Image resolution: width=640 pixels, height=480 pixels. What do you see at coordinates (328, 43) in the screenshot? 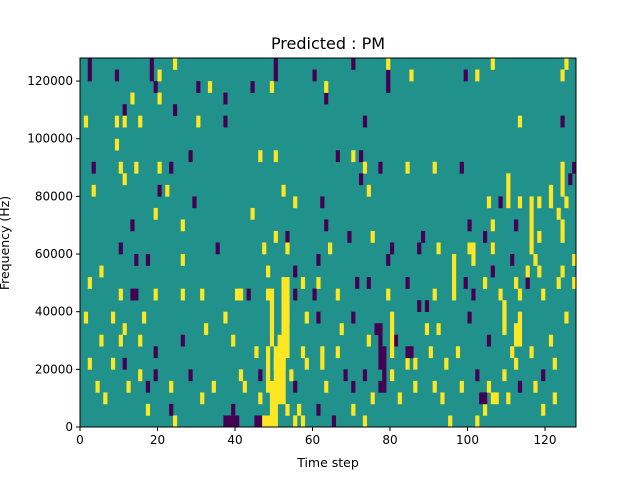
I see `chart-title: Predicted : PM` at bounding box center [328, 43].